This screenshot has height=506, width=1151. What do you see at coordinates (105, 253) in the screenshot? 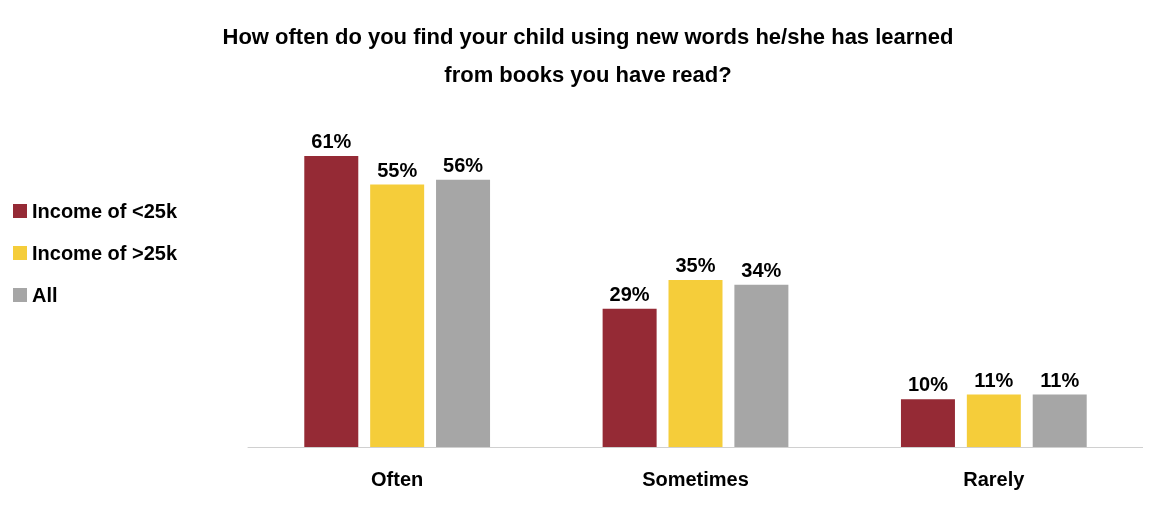
I see `legend-label: Income of >25k` at bounding box center [105, 253].